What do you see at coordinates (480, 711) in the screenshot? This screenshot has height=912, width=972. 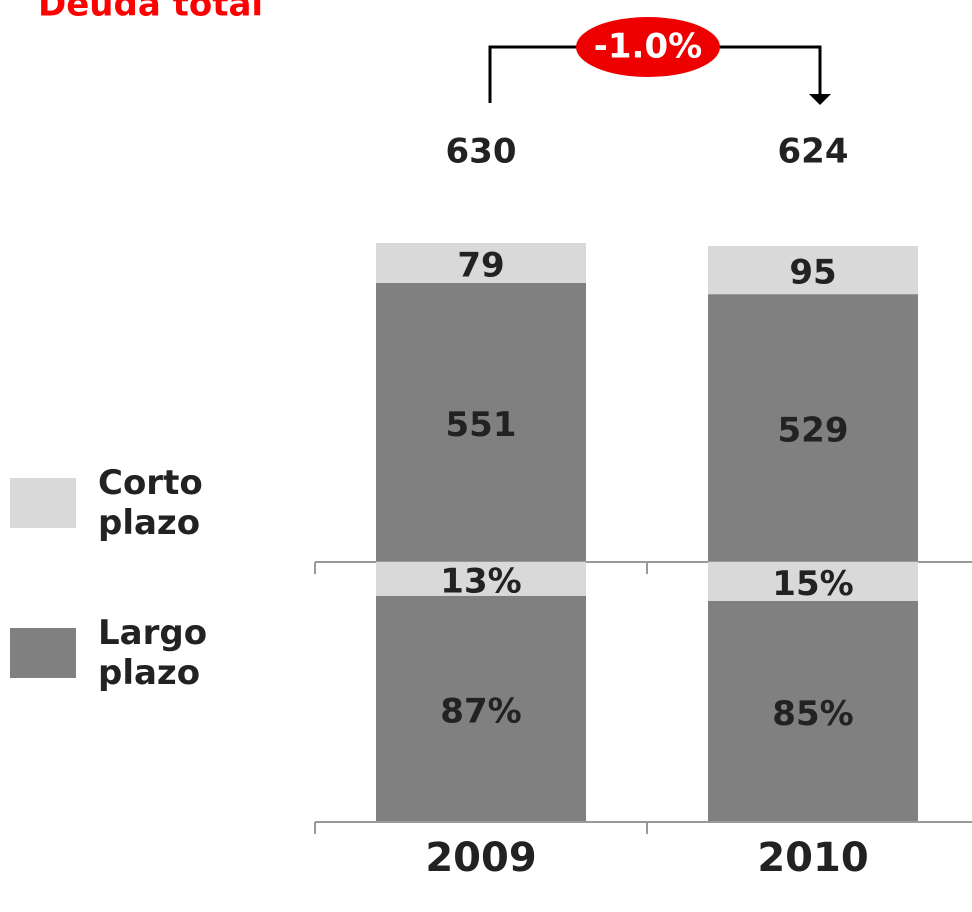 I see `data-label: 87%` at bounding box center [480, 711].